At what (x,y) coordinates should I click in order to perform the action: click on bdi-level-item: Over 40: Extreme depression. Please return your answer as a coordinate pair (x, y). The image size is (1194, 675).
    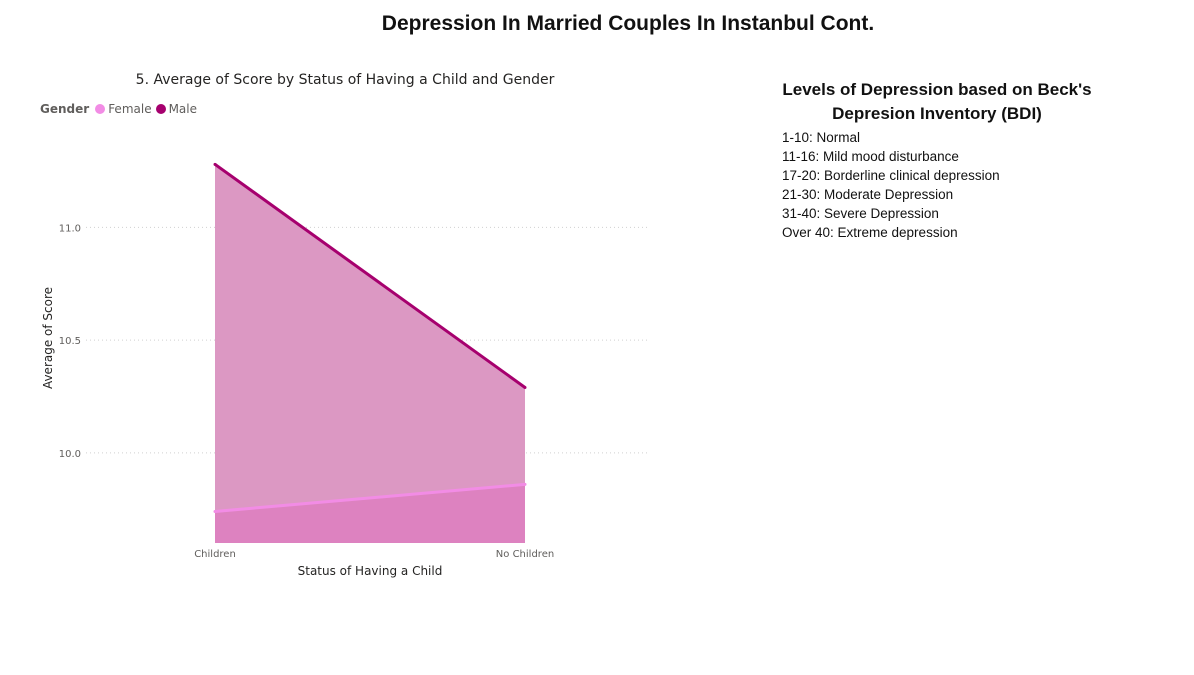
    Looking at the image, I should click on (870, 232).